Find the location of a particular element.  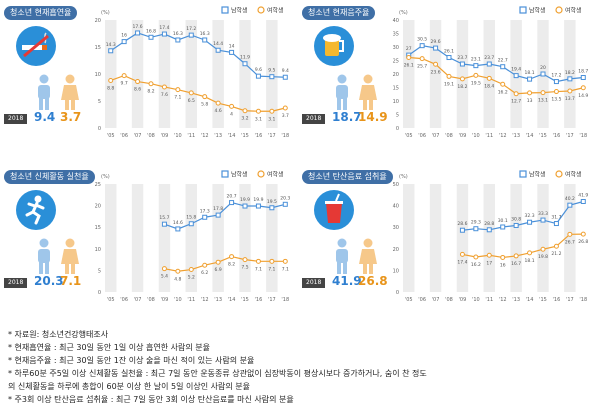

data-label: 30.5 is located at coordinates (422, 40).